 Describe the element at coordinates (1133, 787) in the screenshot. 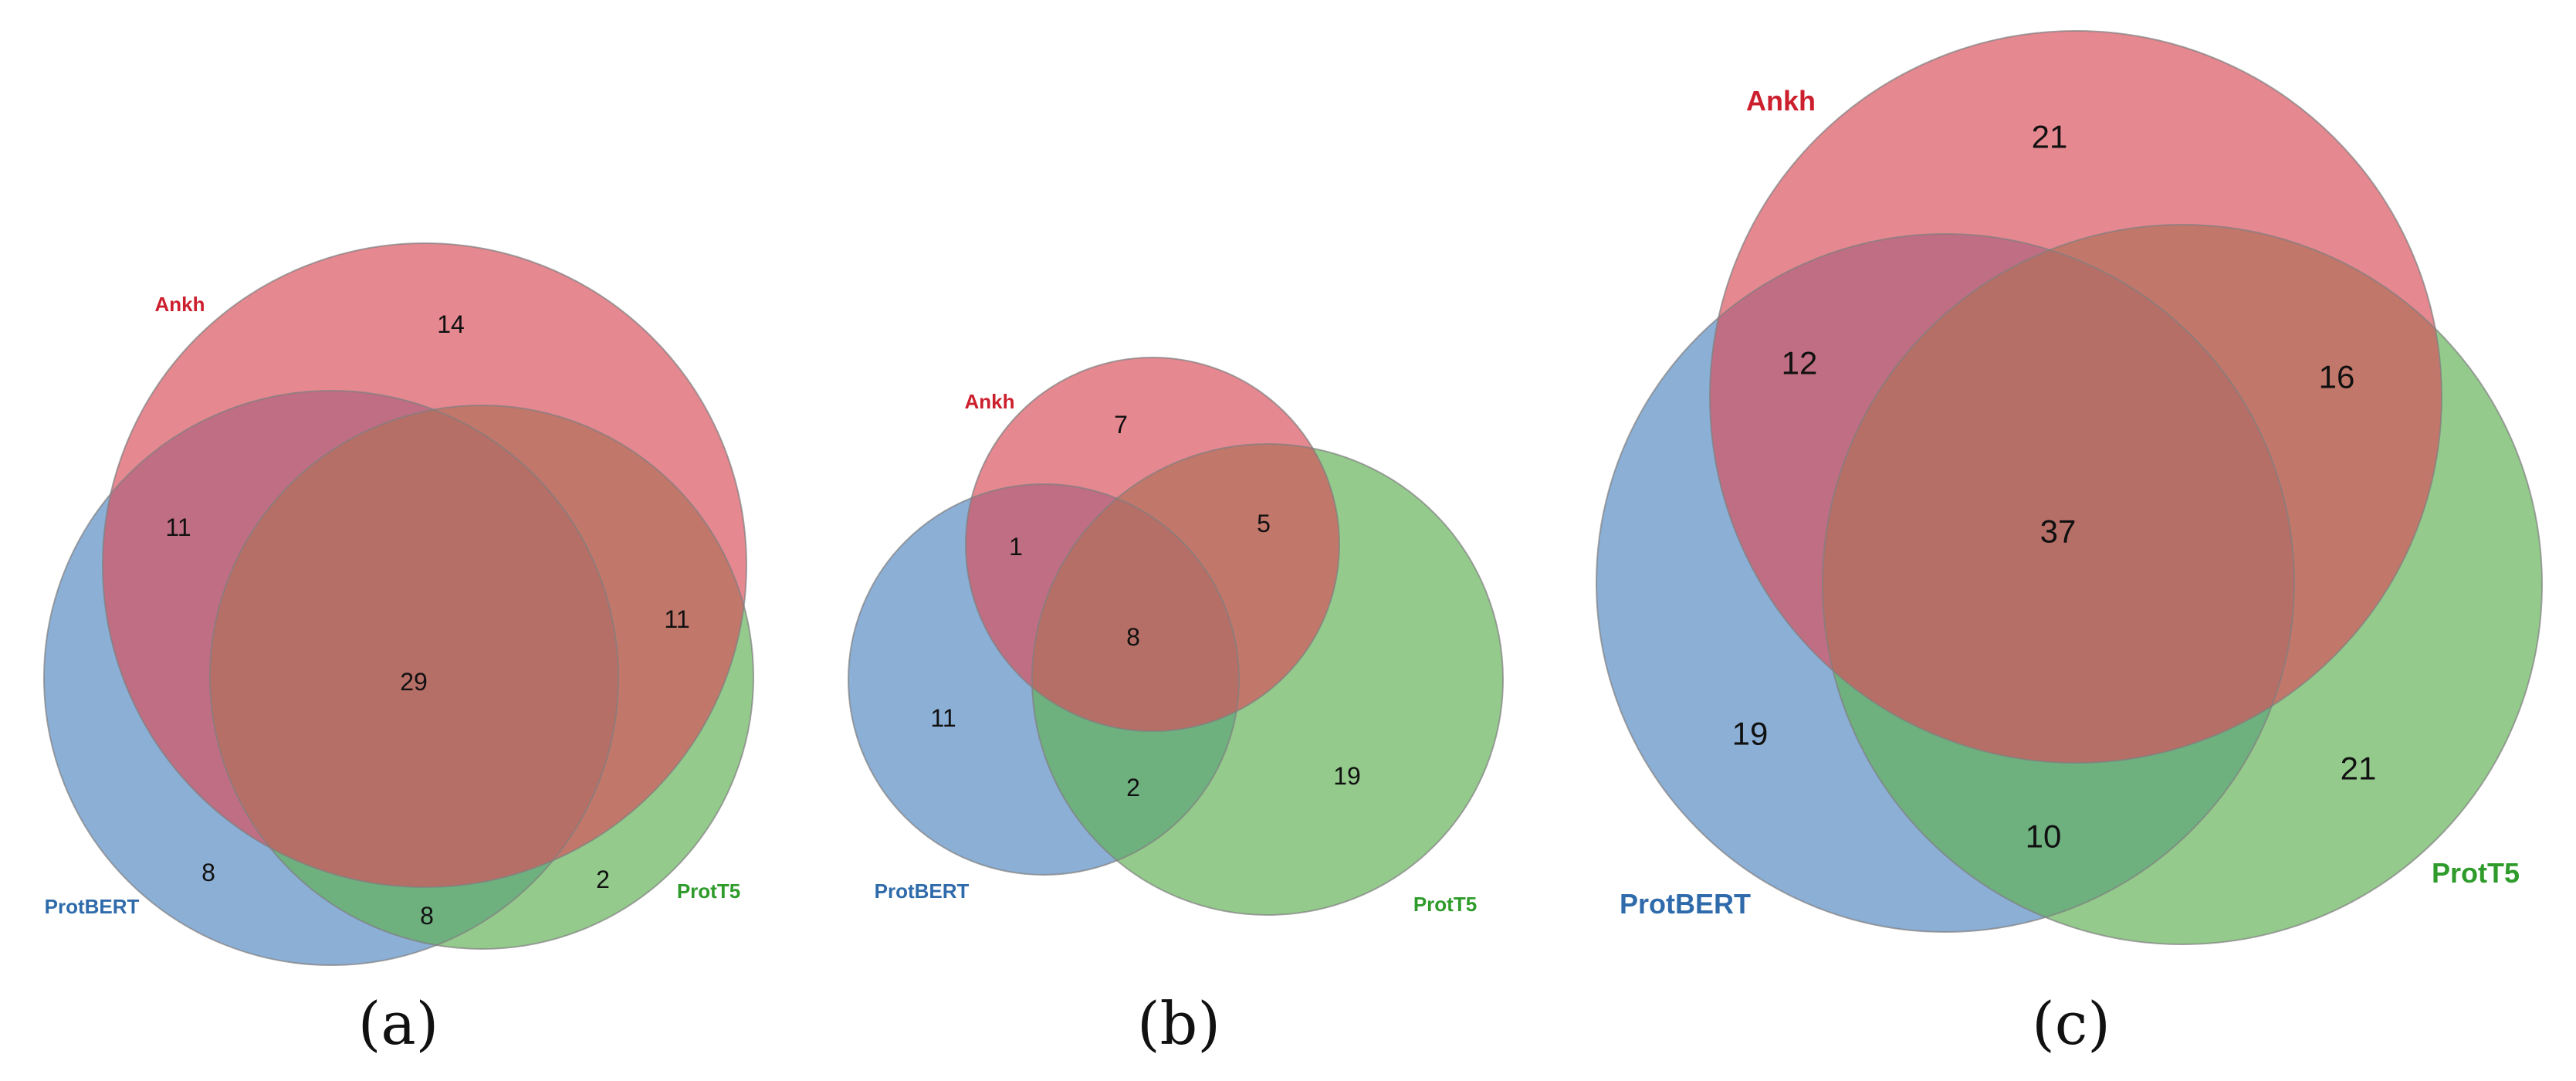

I see `protbert-prott5-count: 2` at that location.